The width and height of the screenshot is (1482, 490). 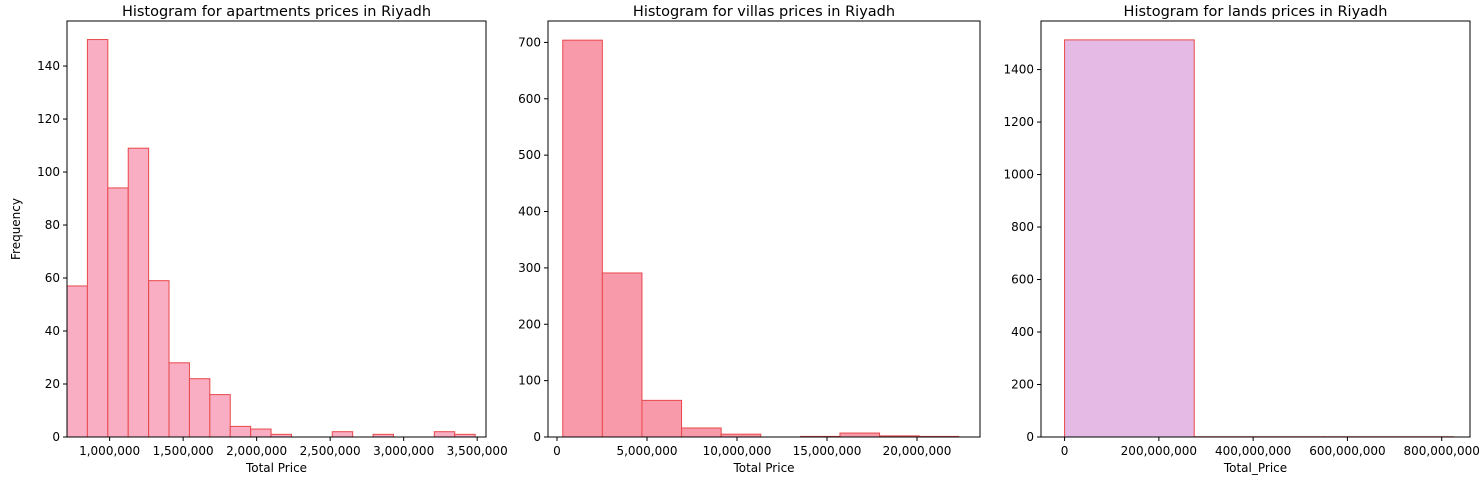 I want to click on lands-y-tick-label: 400, so click(x=1022, y=332).